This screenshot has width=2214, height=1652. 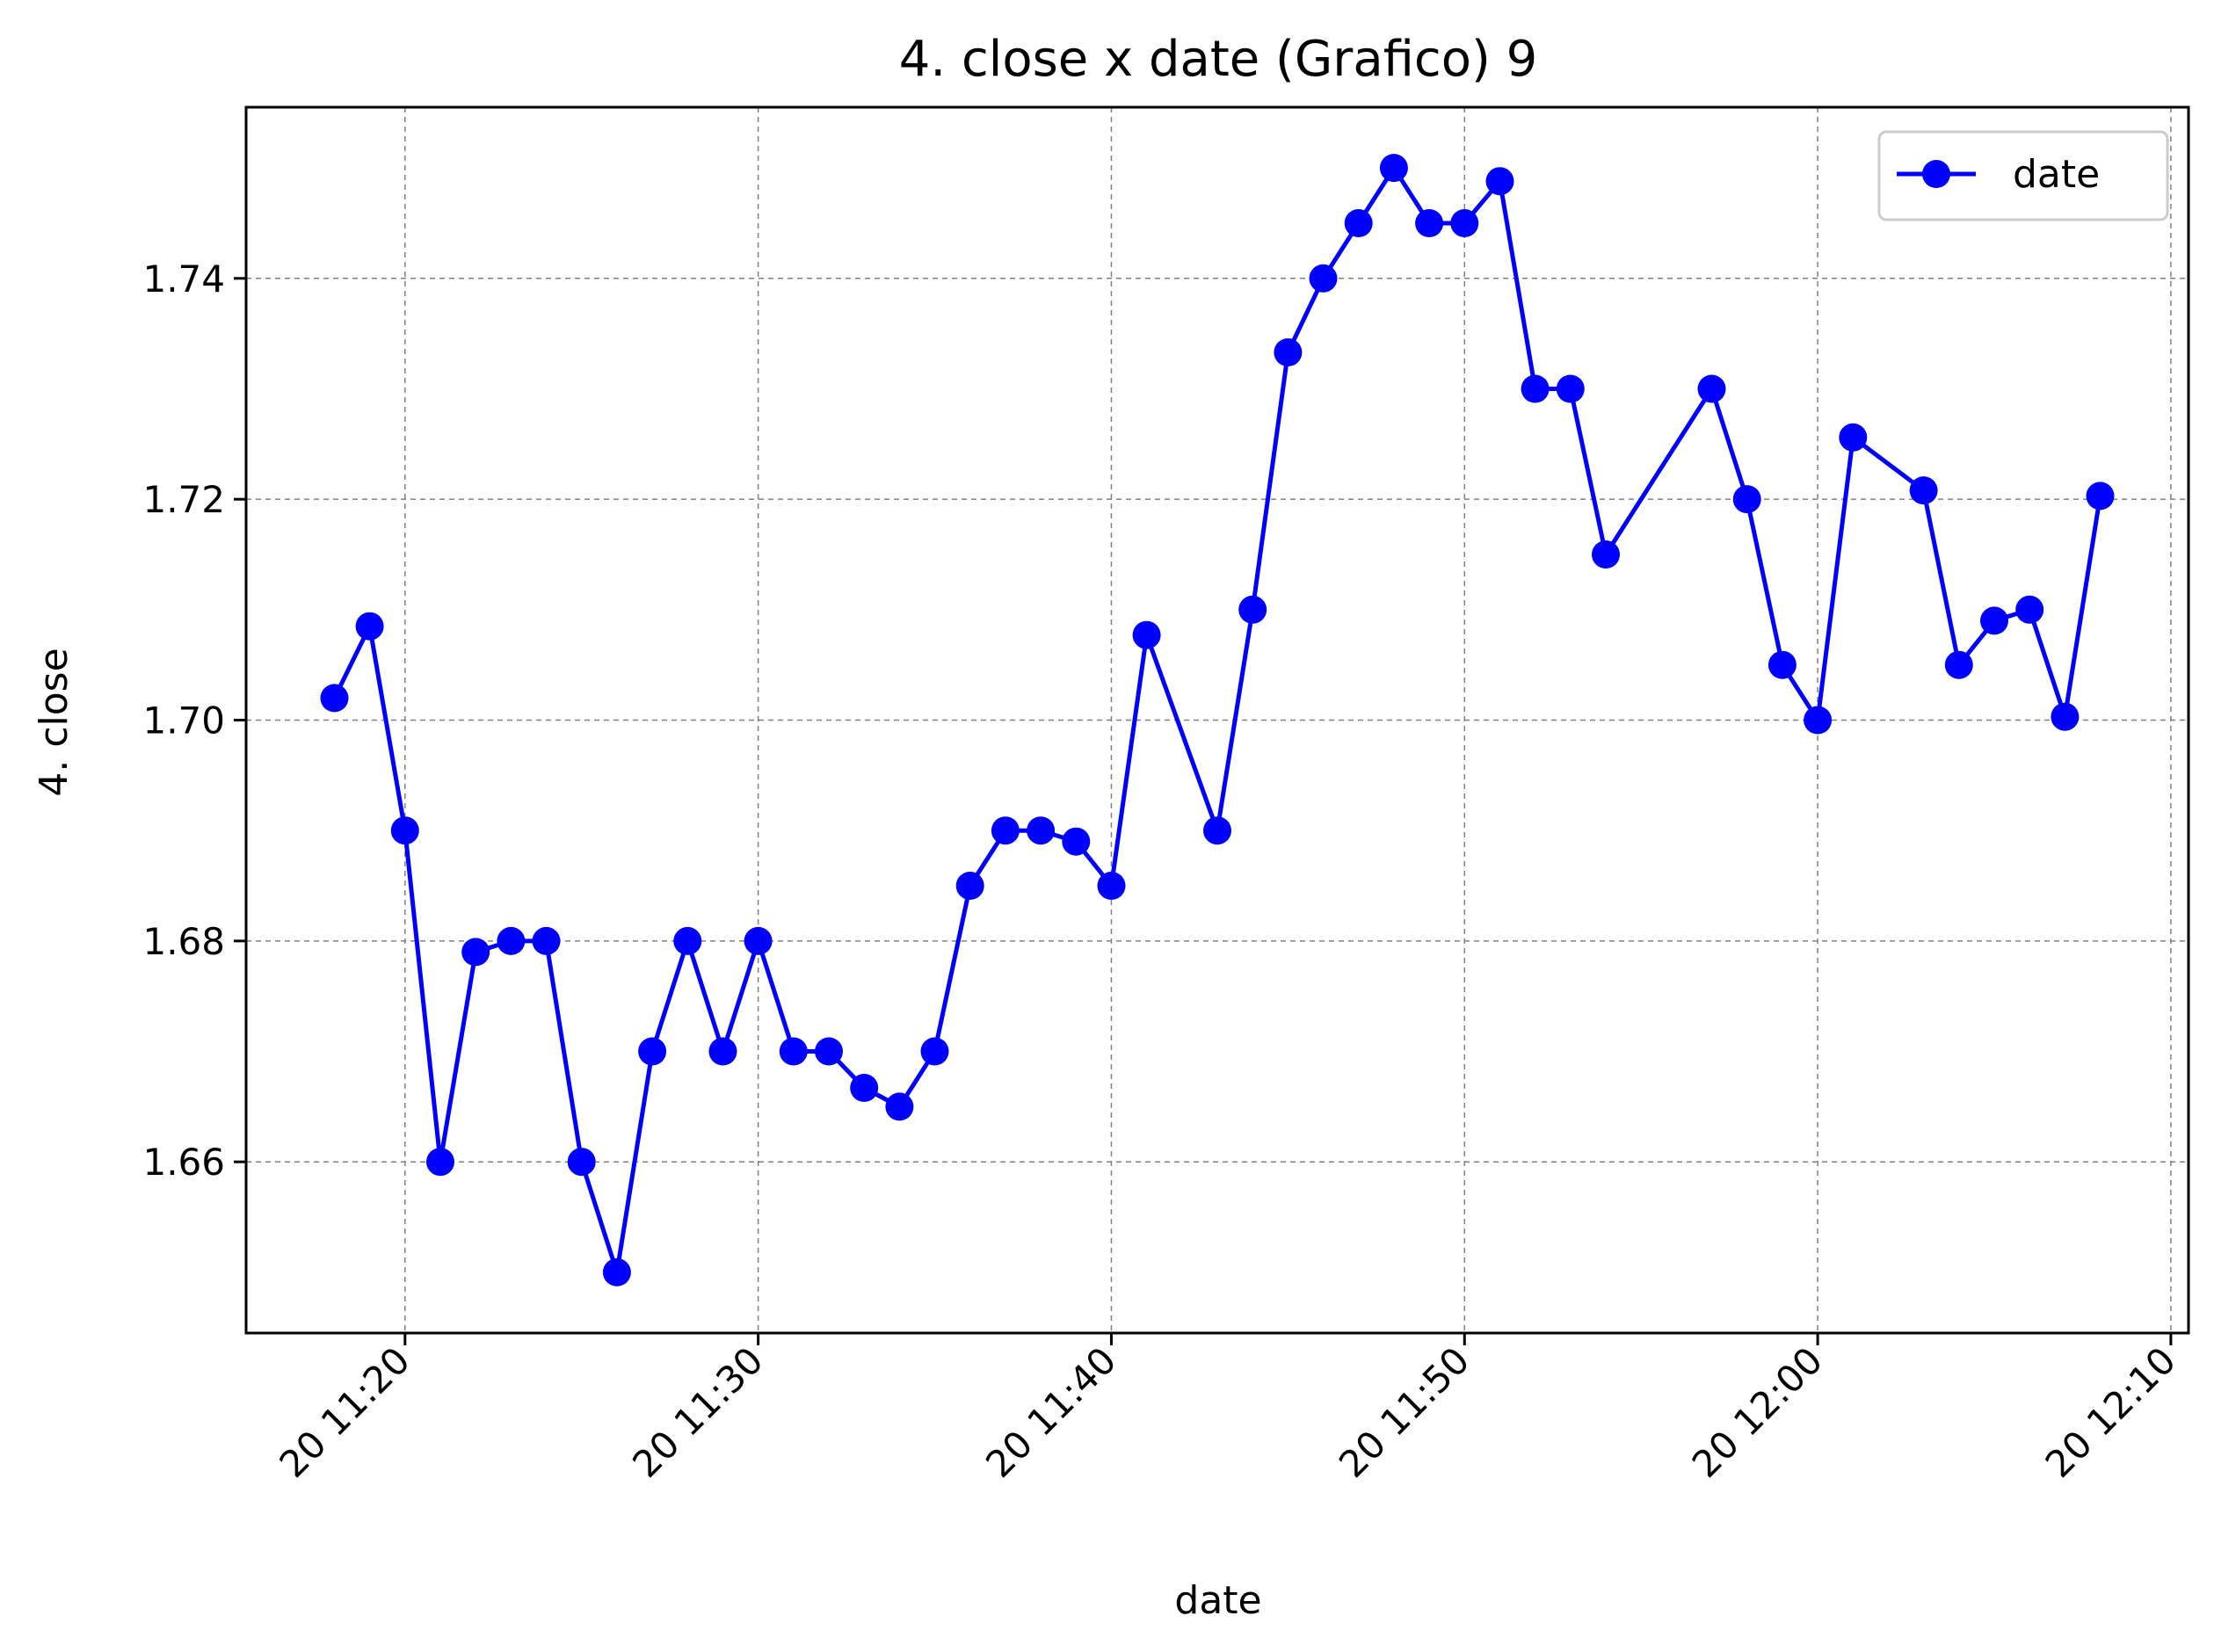 I want to click on y-tick-label: 1.74, so click(x=183, y=279).